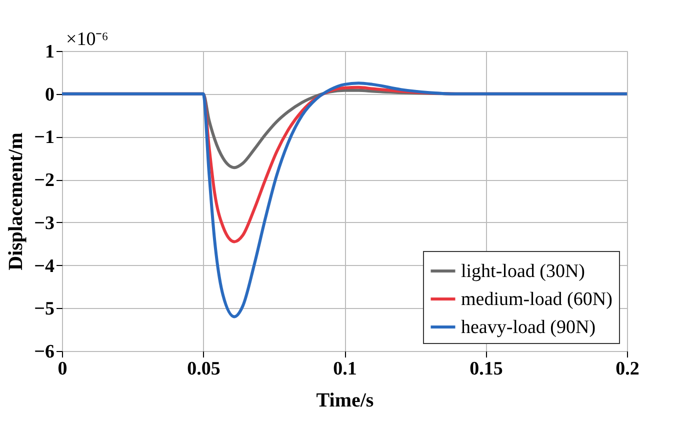 Image resolution: width=694 pixels, height=423 pixels. Describe the element at coordinates (49, 52) in the screenshot. I see `y-tick-label: 1` at that location.